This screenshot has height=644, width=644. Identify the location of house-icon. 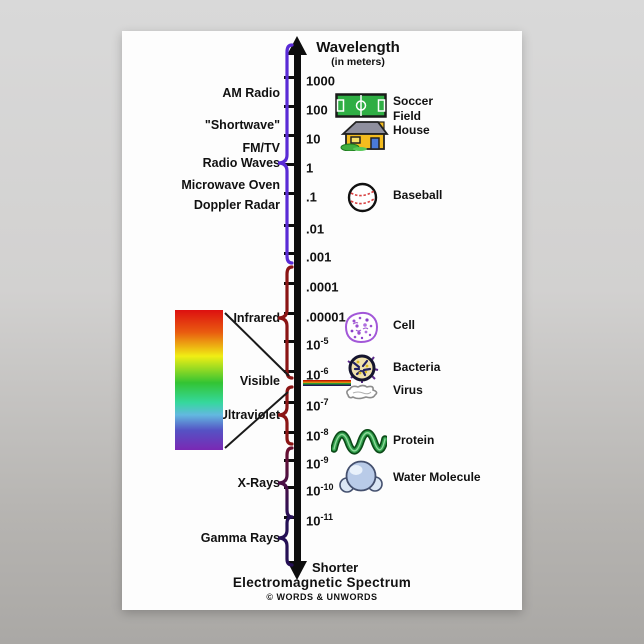
(364, 136).